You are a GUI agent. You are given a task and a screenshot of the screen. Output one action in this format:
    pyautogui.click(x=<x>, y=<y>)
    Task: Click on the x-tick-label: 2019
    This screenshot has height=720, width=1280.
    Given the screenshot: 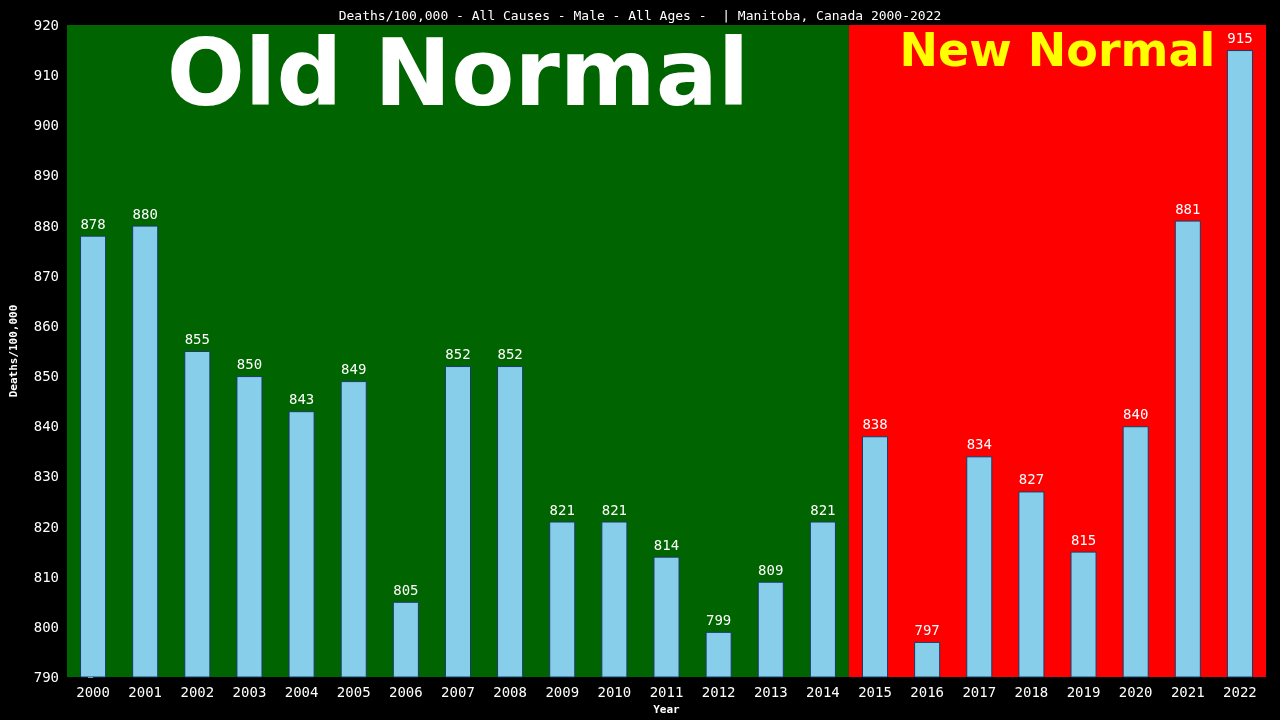 What is the action you would take?
    pyautogui.click(x=1083, y=692)
    